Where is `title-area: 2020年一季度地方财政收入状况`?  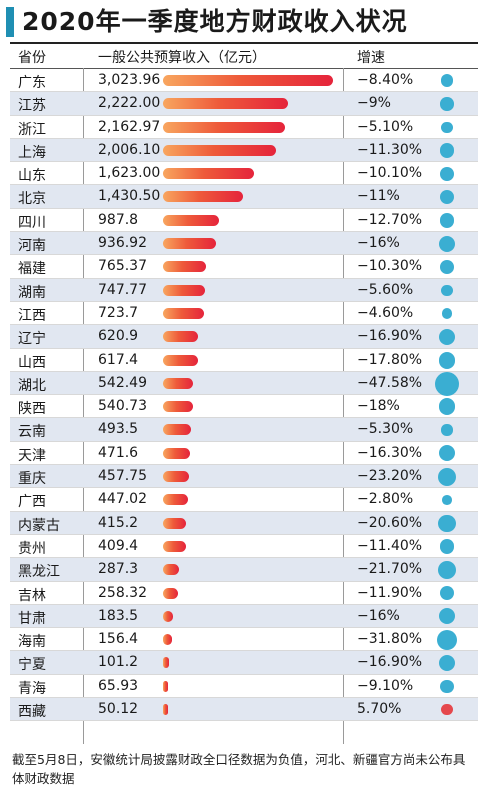 title-area: 2020年一季度地方财政收入状况 is located at coordinates (241, 21).